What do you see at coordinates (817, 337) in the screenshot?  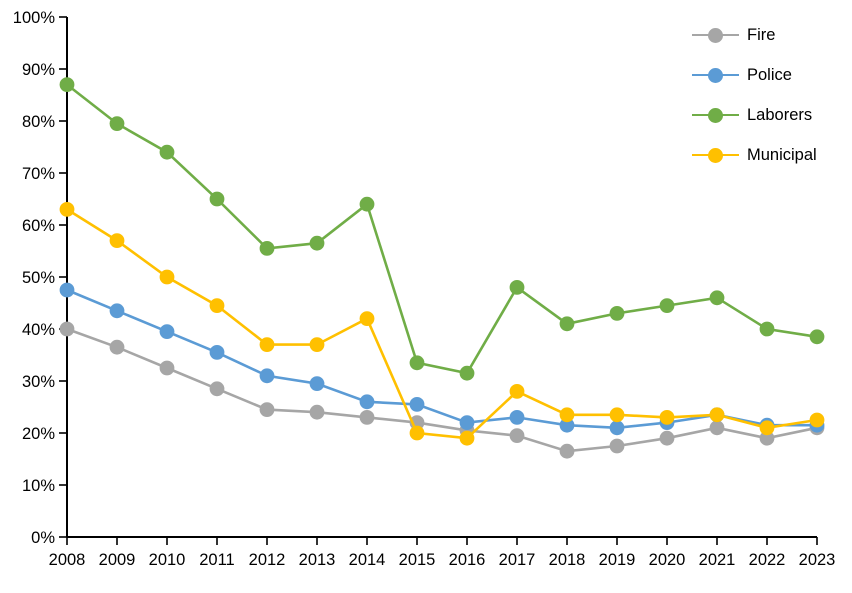 I see `data-point-laborers-2023` at bounding box center [817, 337].